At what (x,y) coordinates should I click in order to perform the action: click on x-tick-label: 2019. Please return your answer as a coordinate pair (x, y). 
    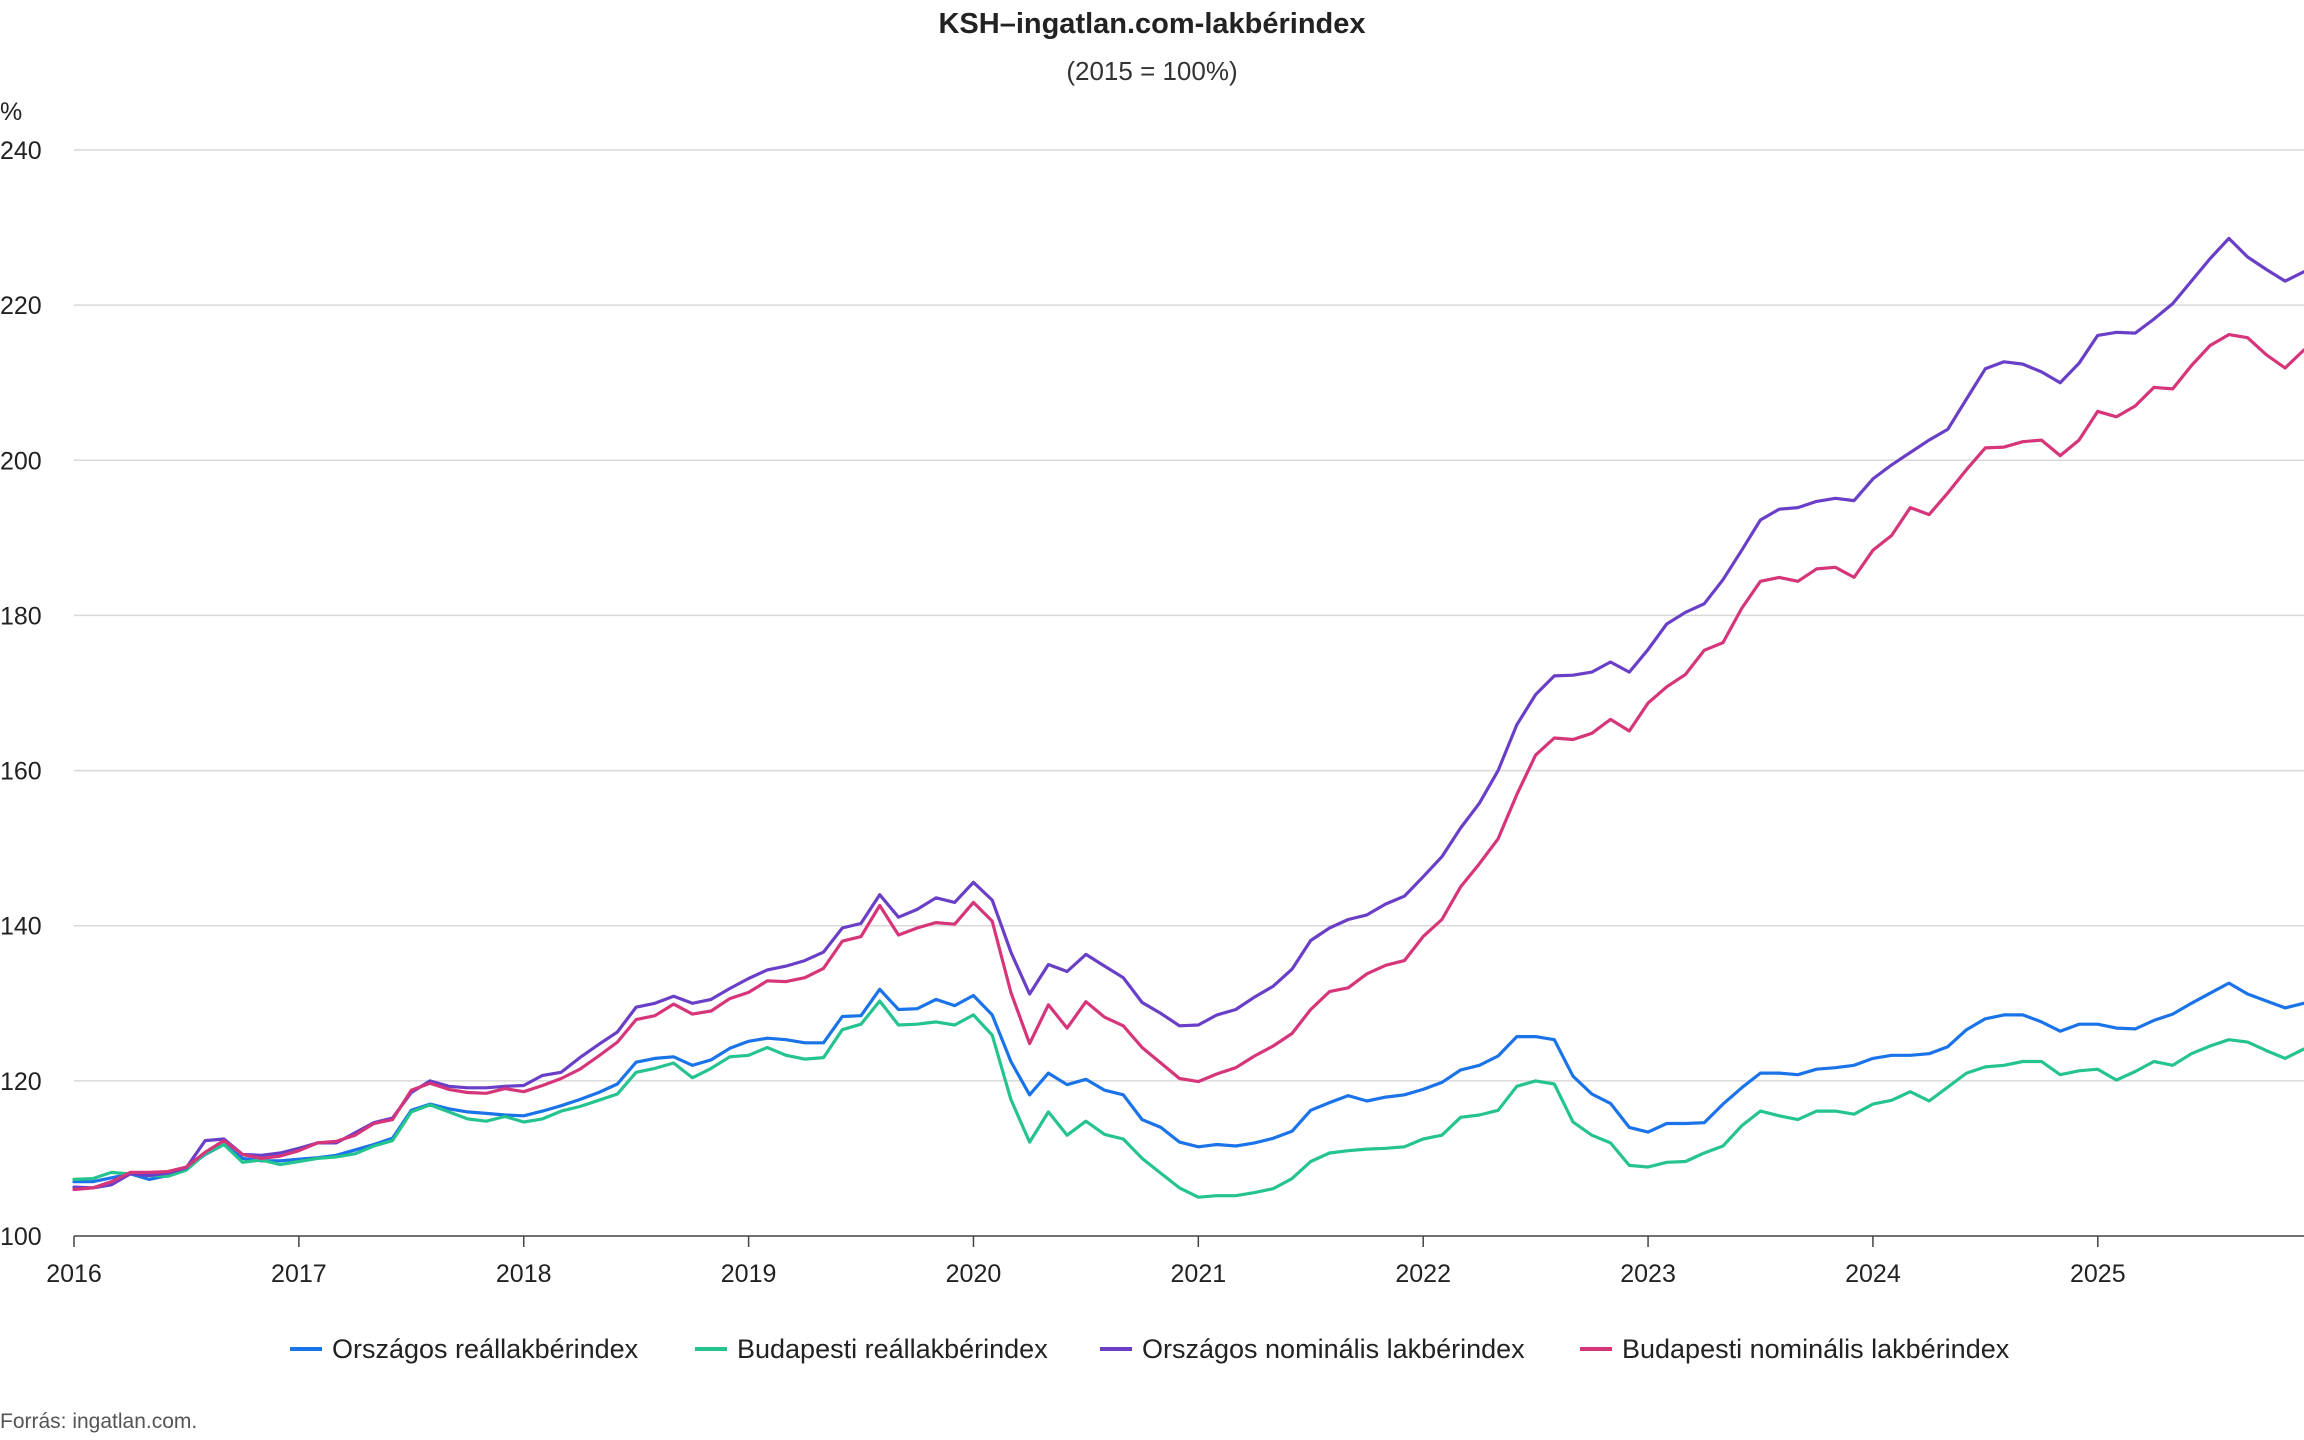
    Looking at the image, I should click on (749, 1274).